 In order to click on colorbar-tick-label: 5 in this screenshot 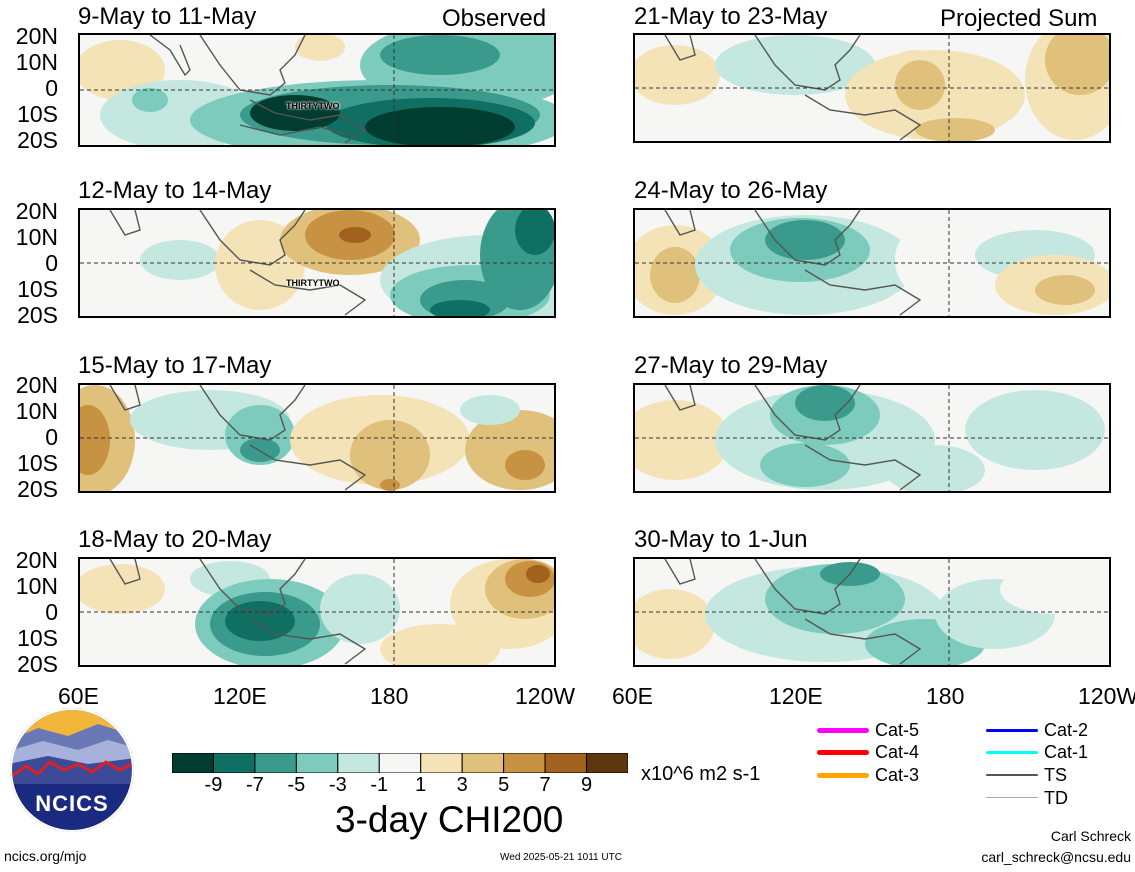, I will do `click(504, 785)`.